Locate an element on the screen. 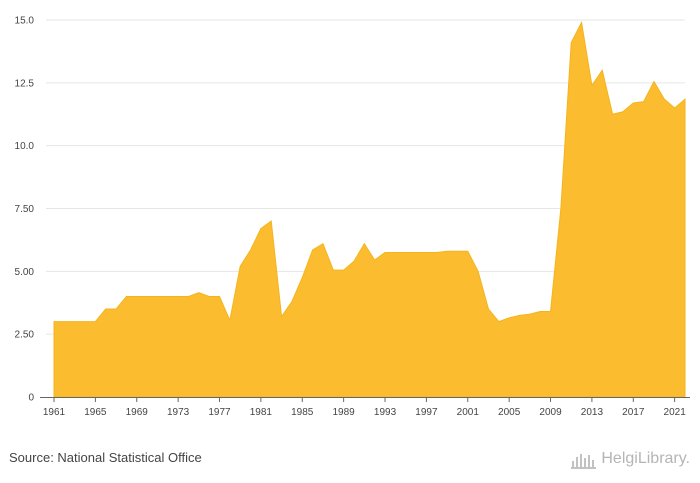 This screenshot has height=483, width=700. library-icon is located at coordinates (584, 461).